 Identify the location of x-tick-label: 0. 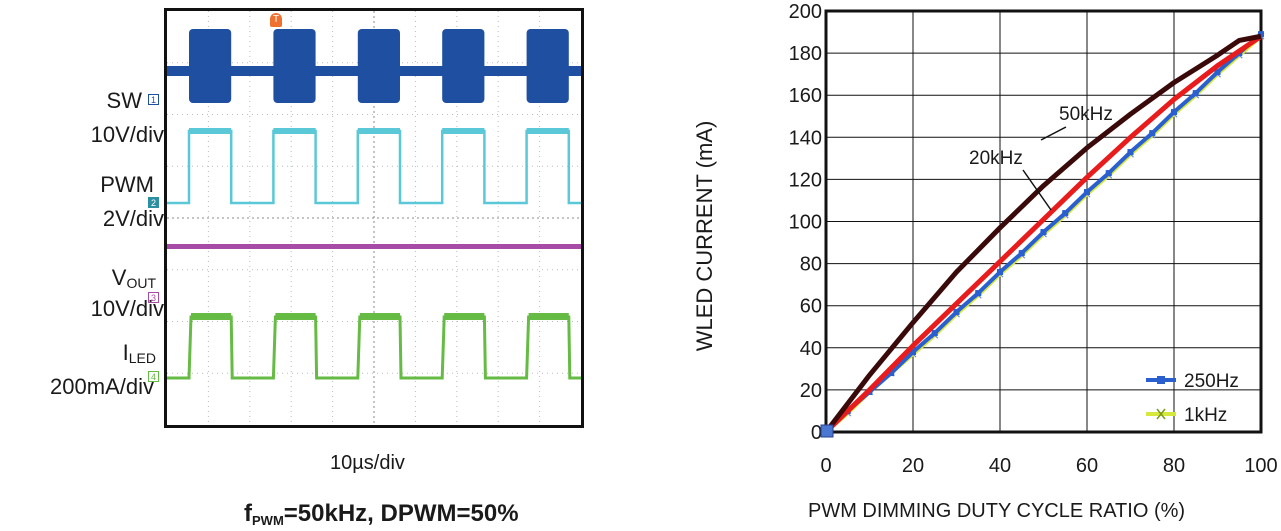
(825, 466).